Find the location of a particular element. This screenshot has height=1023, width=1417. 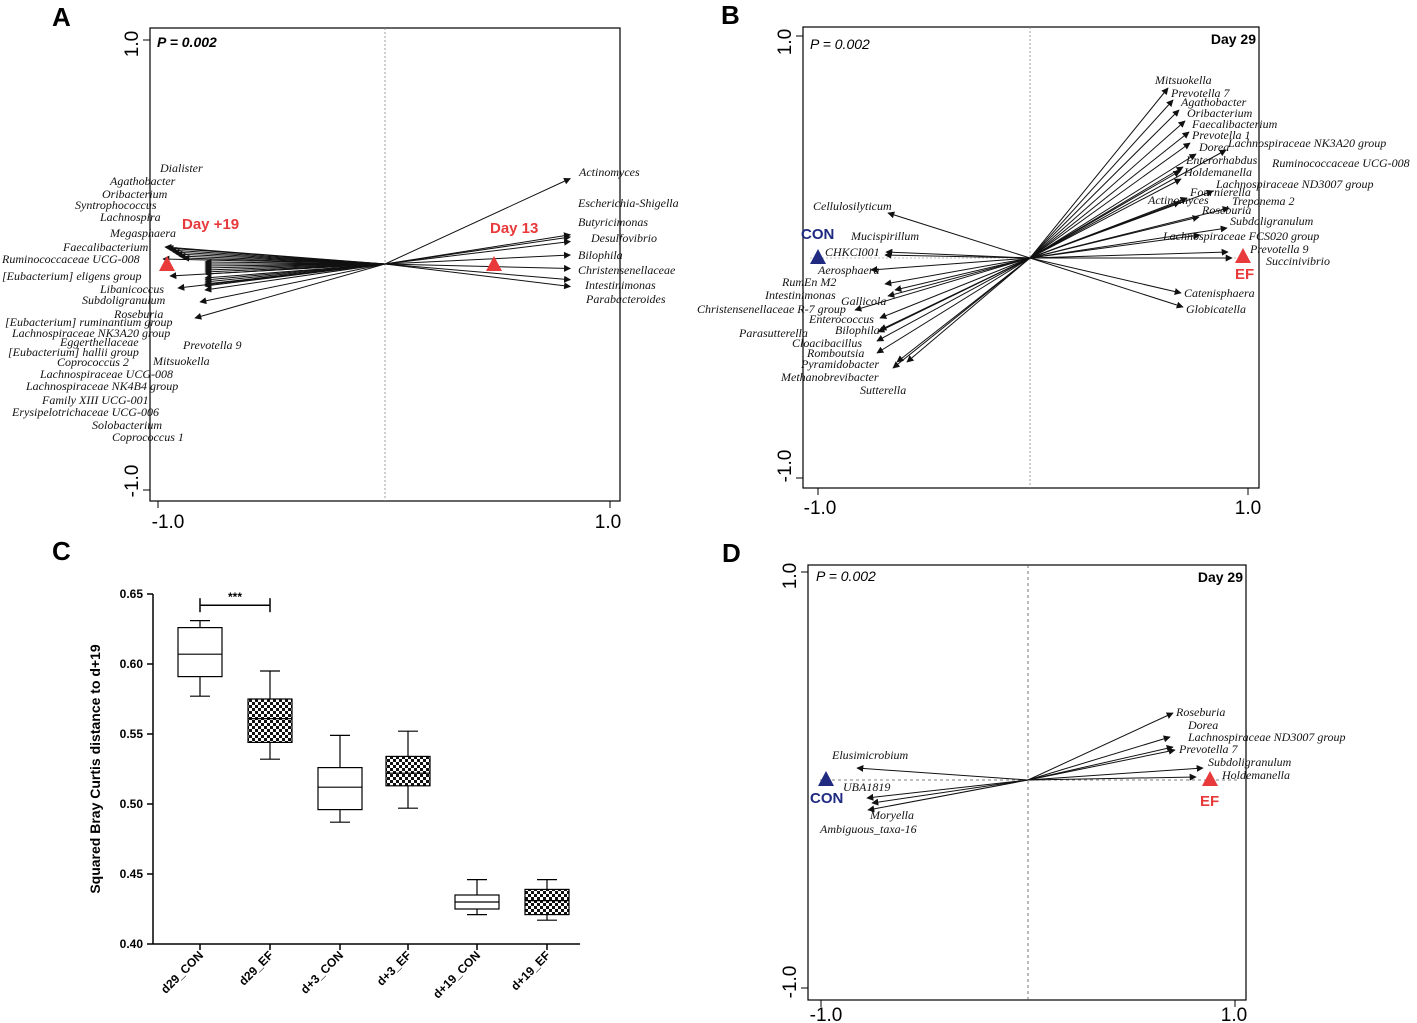

taxon-label-gallicola: Gallicola is located at coordinates (863, 301).